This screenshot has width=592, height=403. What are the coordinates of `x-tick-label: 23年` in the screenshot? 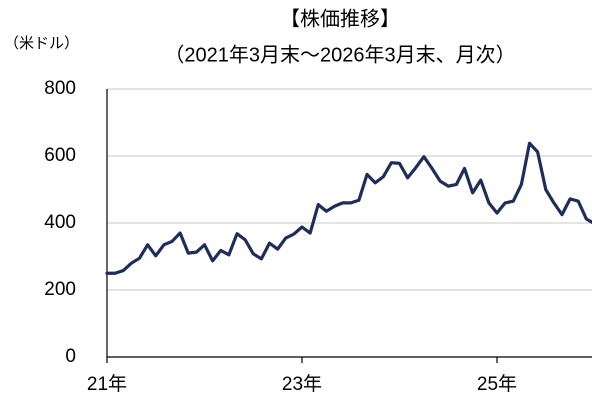 It's located at (302, 384).